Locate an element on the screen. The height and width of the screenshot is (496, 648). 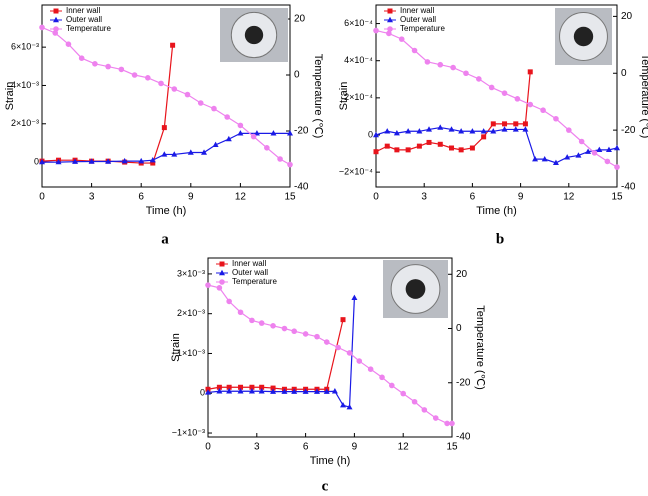
y-tick-label: 6×10⁻³ is located at coordinates (25, 47).